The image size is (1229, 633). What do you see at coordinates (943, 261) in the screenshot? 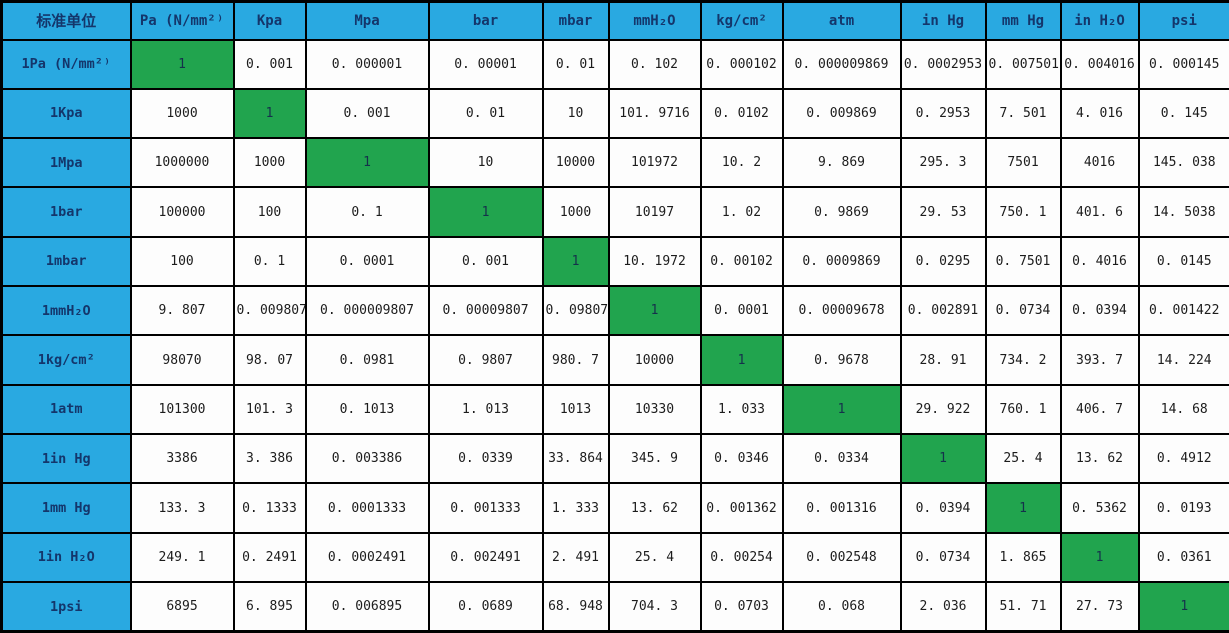
I see `conversion-value-cell: 0. 0295` at bounding box center [943, 261].